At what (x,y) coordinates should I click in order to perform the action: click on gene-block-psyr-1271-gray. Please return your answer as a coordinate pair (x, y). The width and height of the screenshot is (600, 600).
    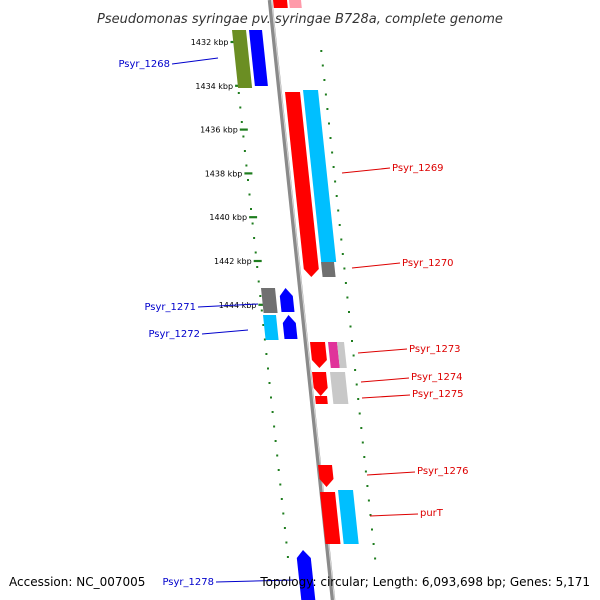
    Looking at the image, I should click on (269, 300).